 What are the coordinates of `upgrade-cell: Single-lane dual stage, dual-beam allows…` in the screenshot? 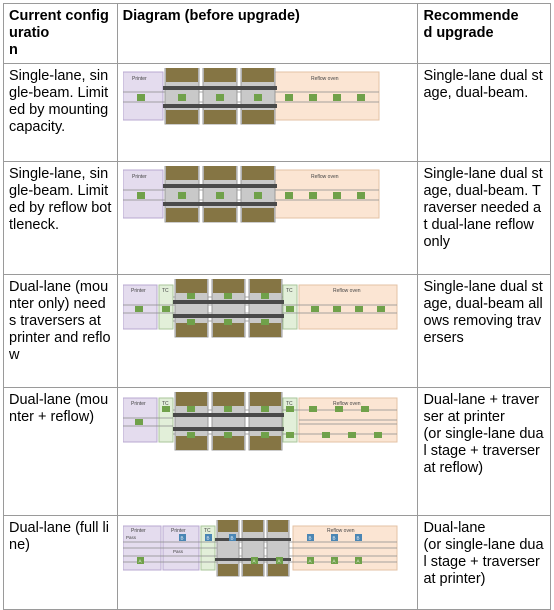 It's located at (484, 331).